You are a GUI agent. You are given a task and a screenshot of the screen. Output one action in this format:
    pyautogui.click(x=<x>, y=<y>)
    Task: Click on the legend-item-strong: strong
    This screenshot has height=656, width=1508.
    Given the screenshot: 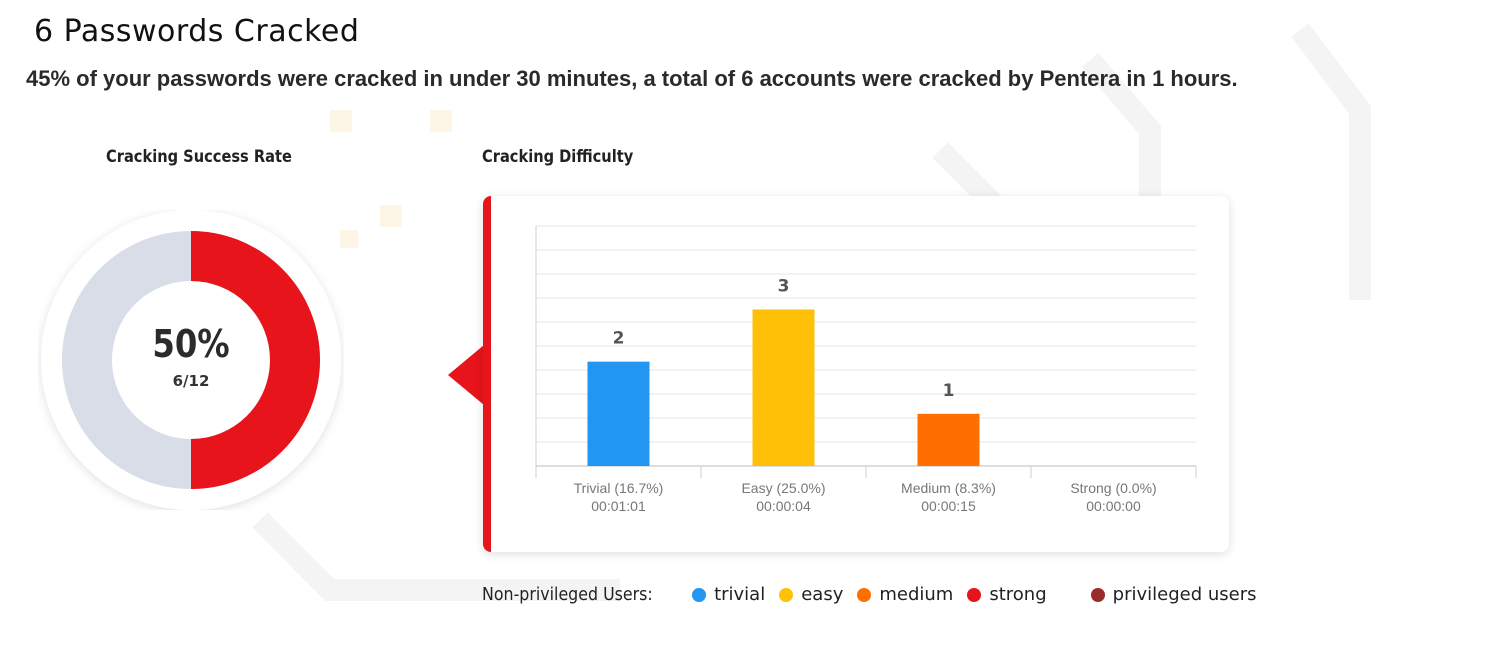 What is the action you would take?
    pyautogui.click(x=1007, y=594)
    